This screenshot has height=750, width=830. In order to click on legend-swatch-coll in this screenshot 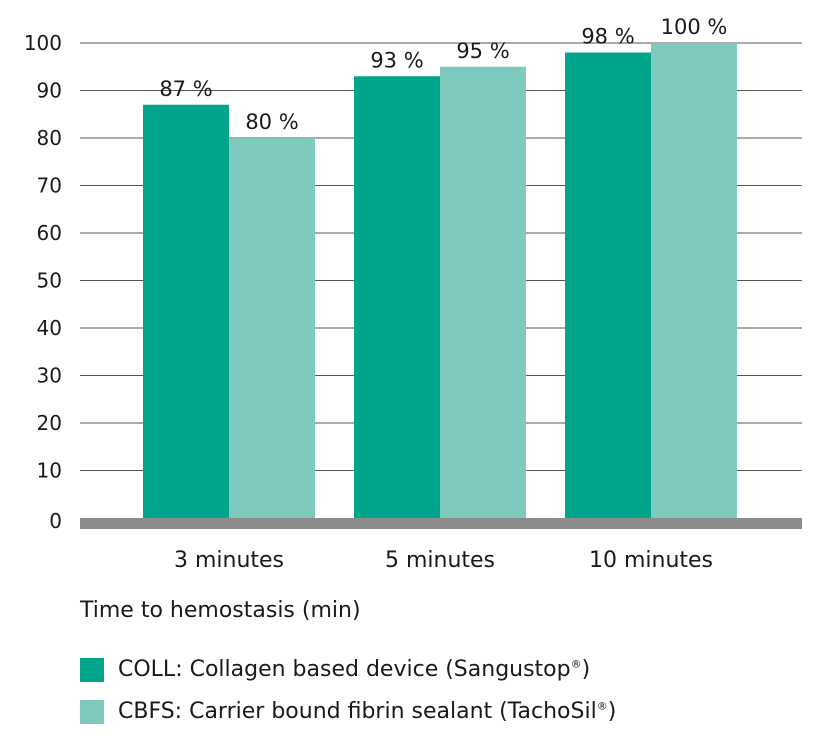, I will do `click(92, 669)`.